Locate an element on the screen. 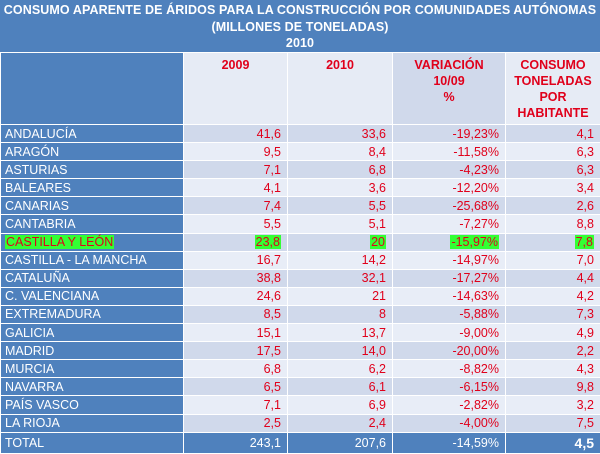  value-variacion: -14,63% is located at coordinates (449, 296).